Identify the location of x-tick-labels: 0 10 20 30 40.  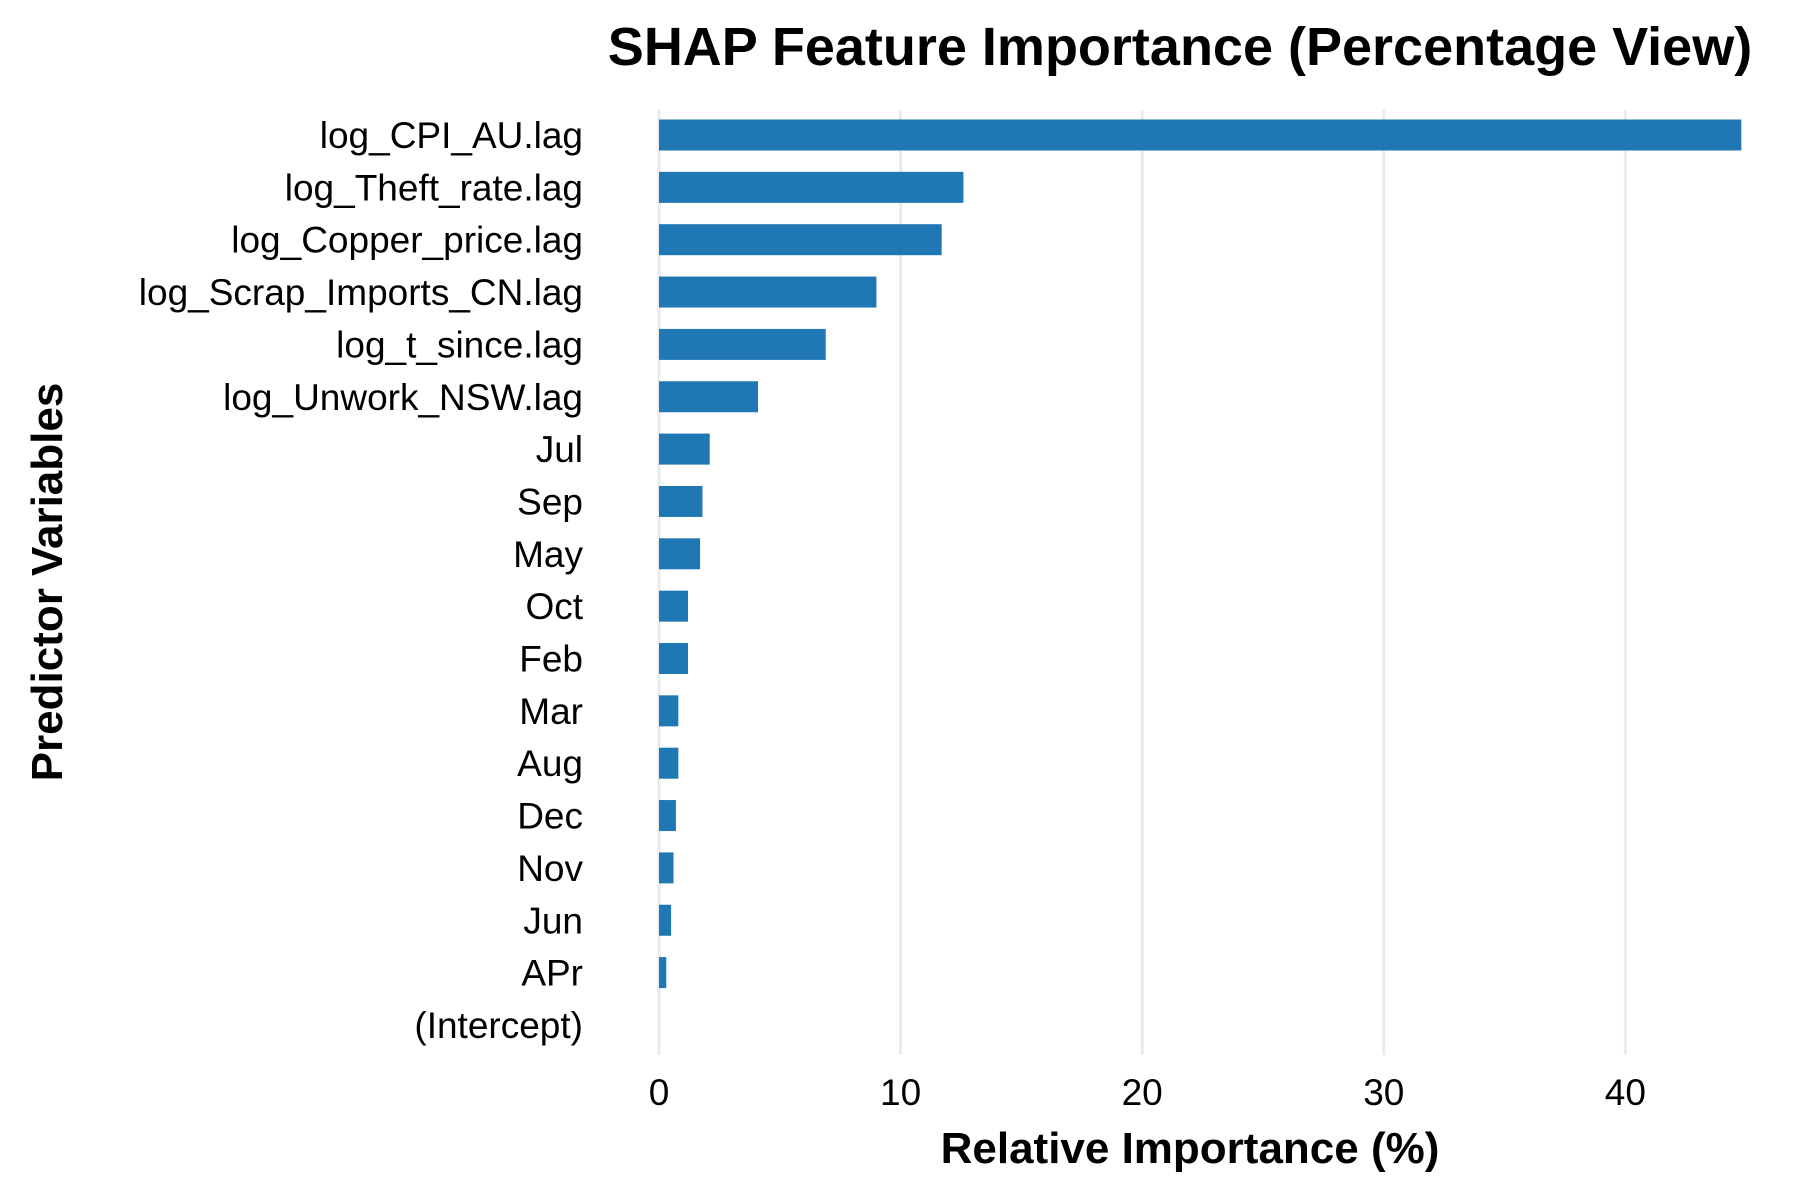
(1147, 1092).